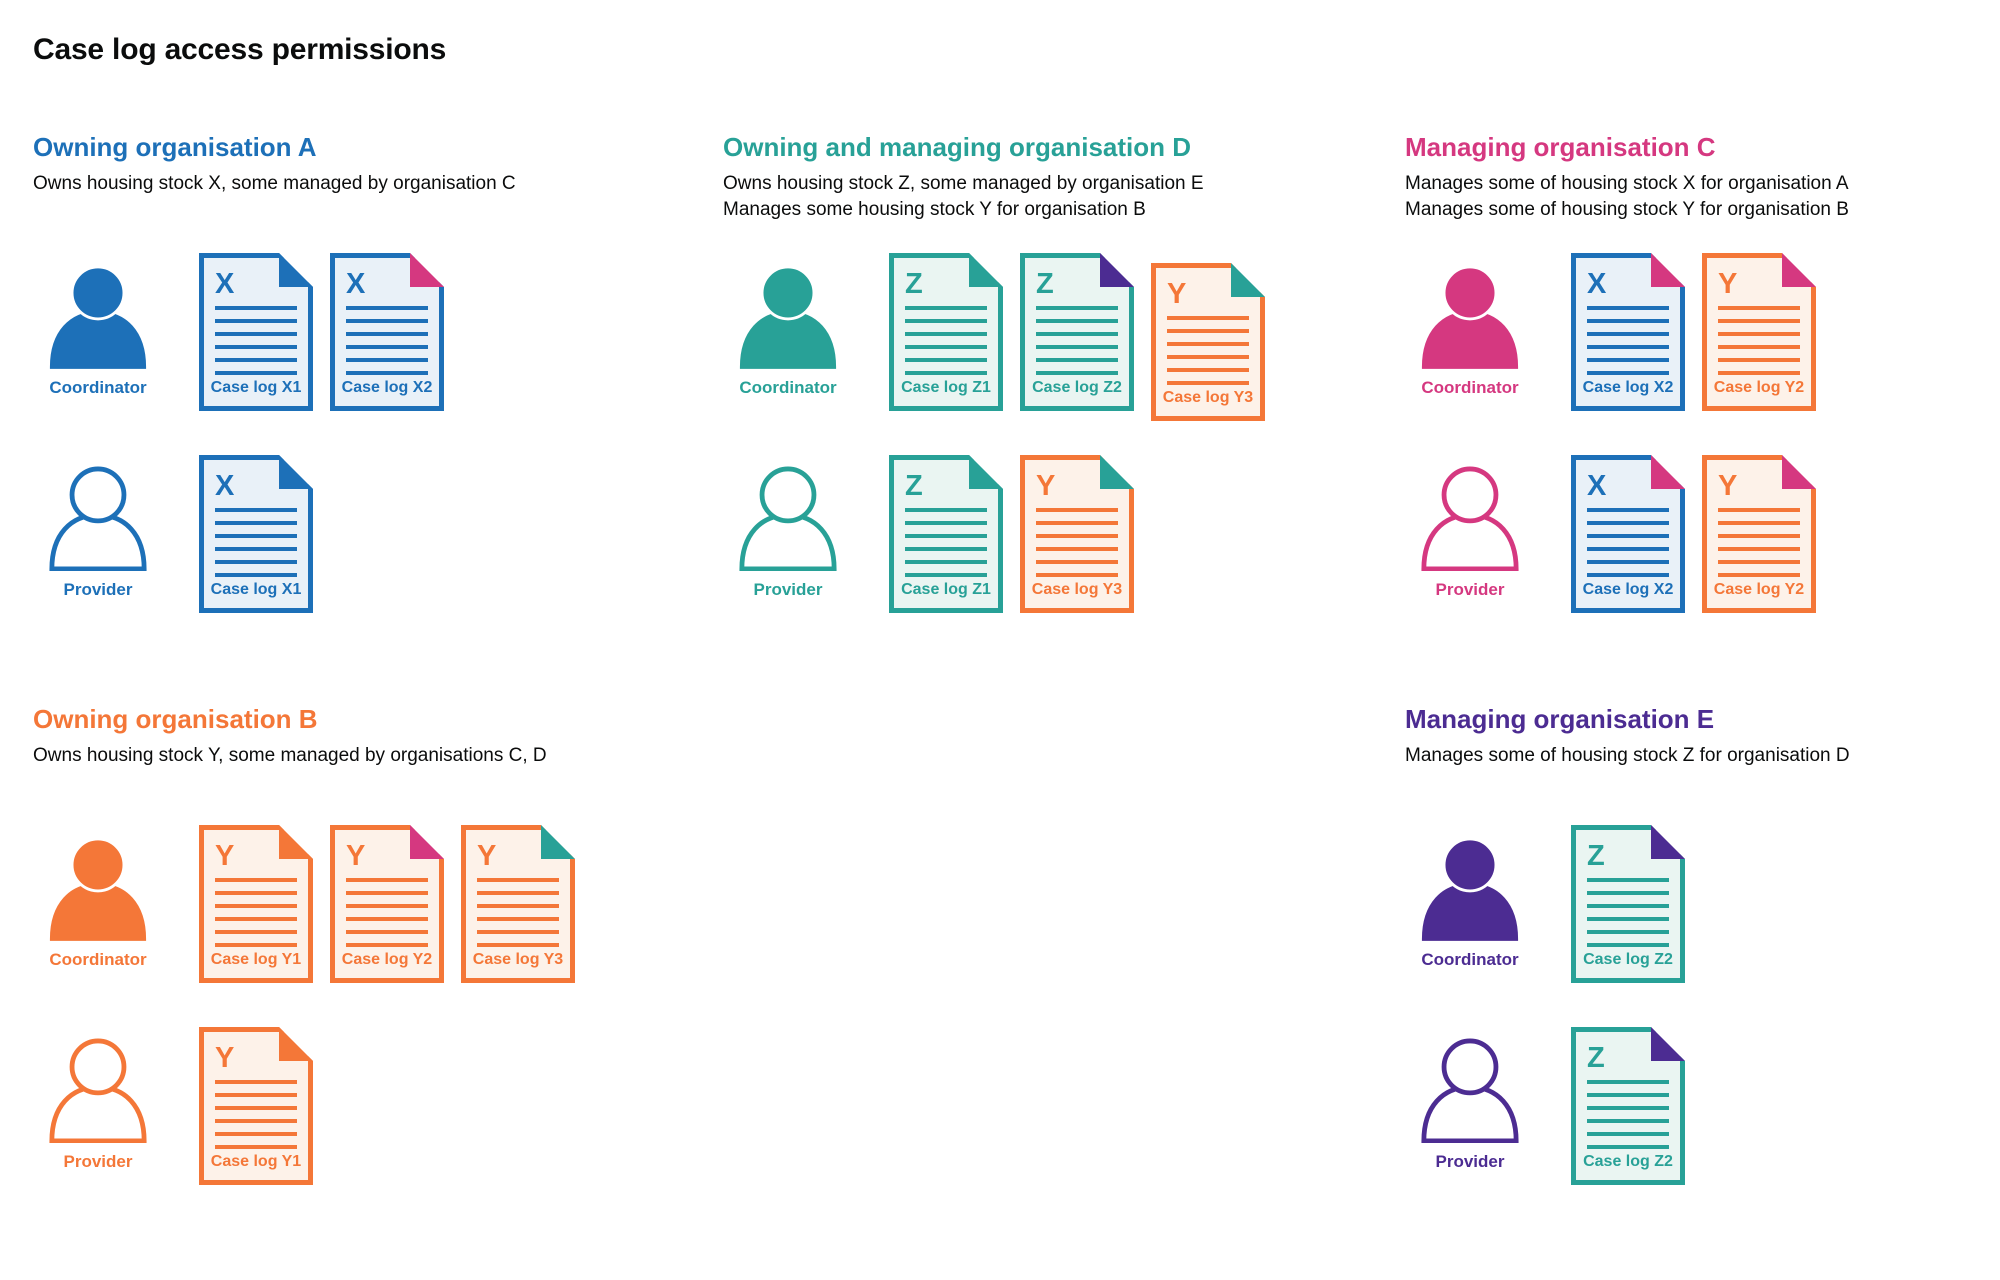 This screenshot has height=1280, width=2000. I want to click on case-log-docs: X Case log X2 Y Case log Y2, so click(1693, 534).